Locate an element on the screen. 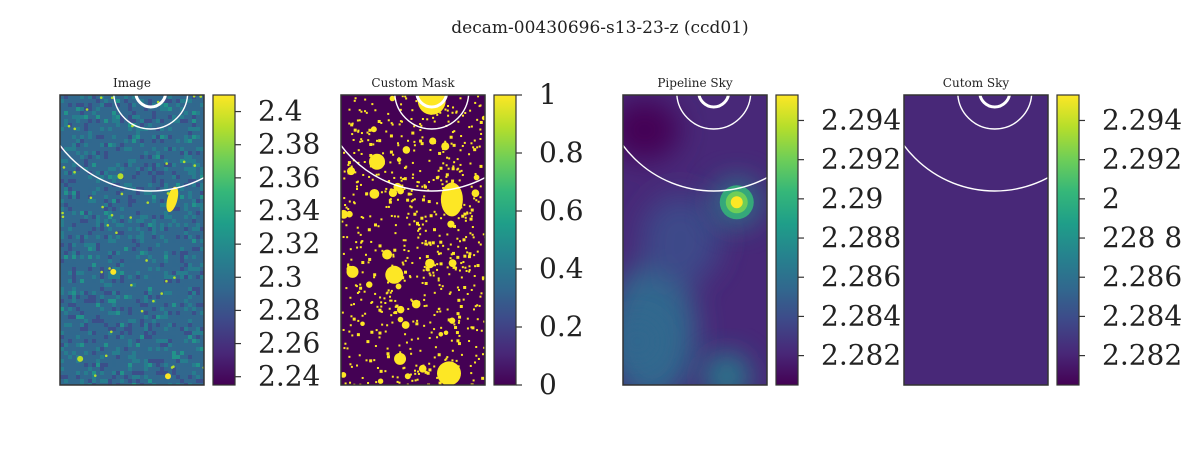 Image resolution: width=1200 pixels, height=450 pixels. pipeline-sky-colorbar-tick-label: 2.288 is located at coordinates (861, 237).